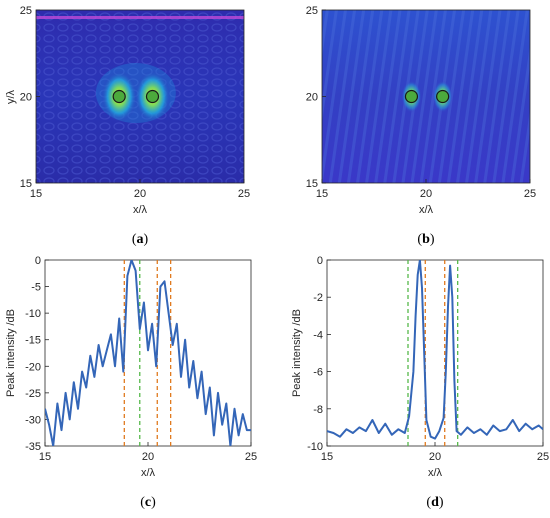 This screenshot has height=518, width=550. Describe the element at coordinates (318, 410) in the screenshot. I see `ytick-label: -8` at that location.